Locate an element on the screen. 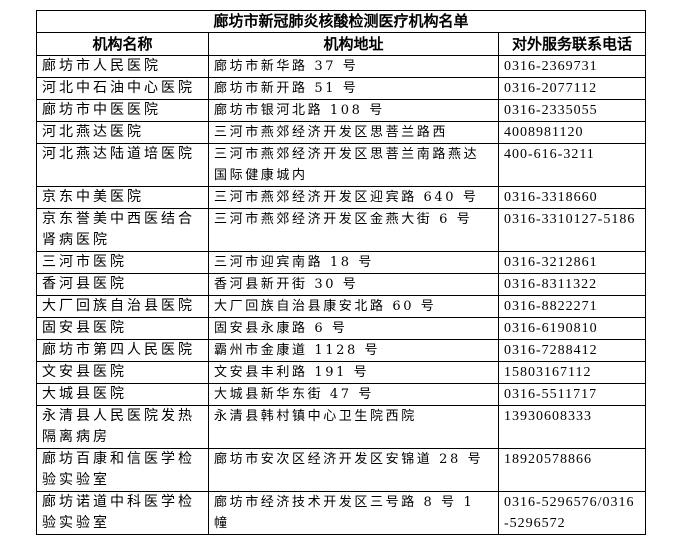 Image resolution: width=681 pixels, height=541 pixels. table-cell: 0316-7288412 is located at coordinates (572, 350).